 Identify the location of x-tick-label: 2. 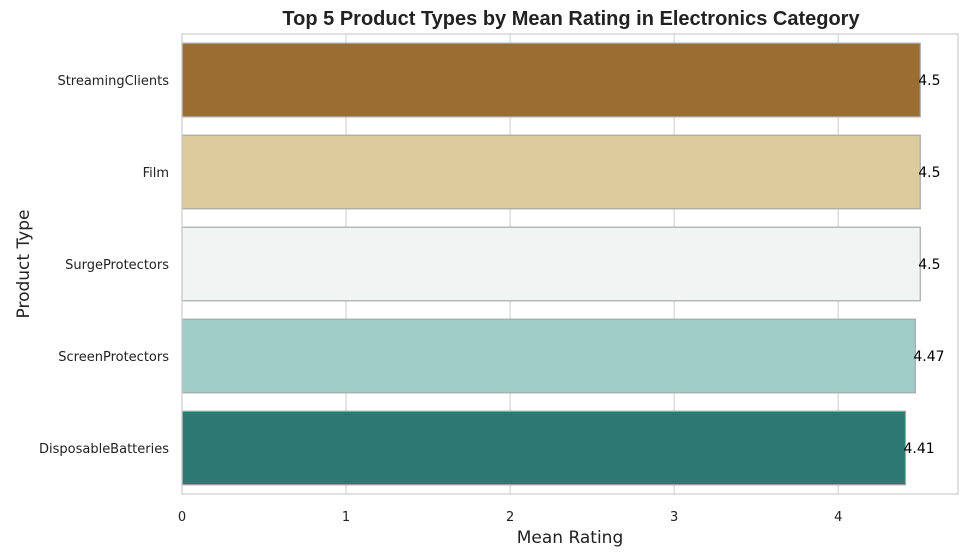
(510, 517).